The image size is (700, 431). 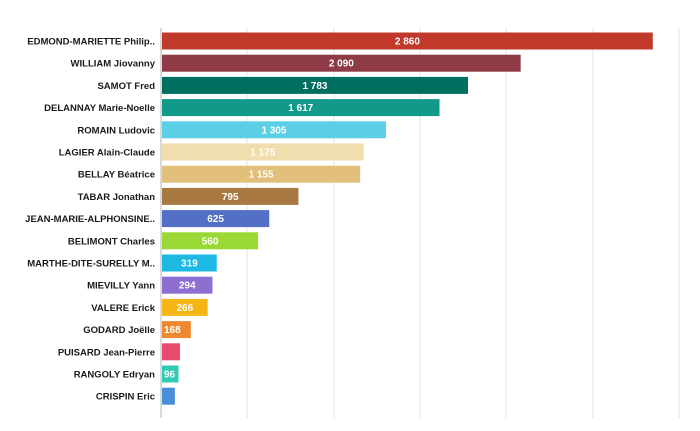 I want to click on category-label-16: RANGOLY Edryan, so click(x=114, y=375).